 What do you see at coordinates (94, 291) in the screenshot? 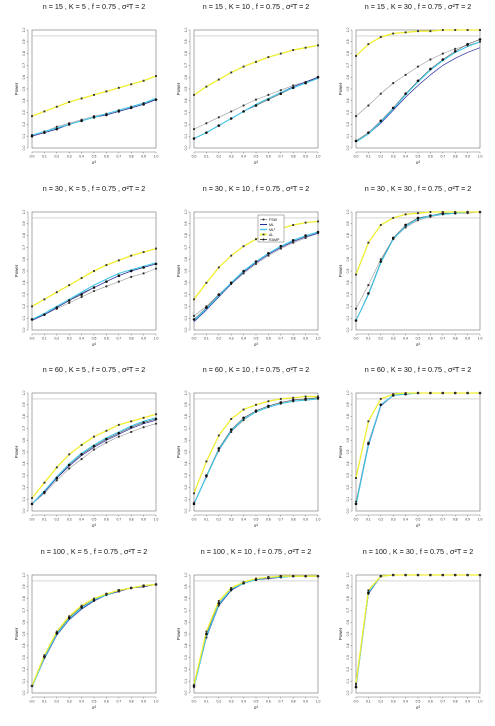
I see `series-line-ml2` at bounding box center [94, 291].